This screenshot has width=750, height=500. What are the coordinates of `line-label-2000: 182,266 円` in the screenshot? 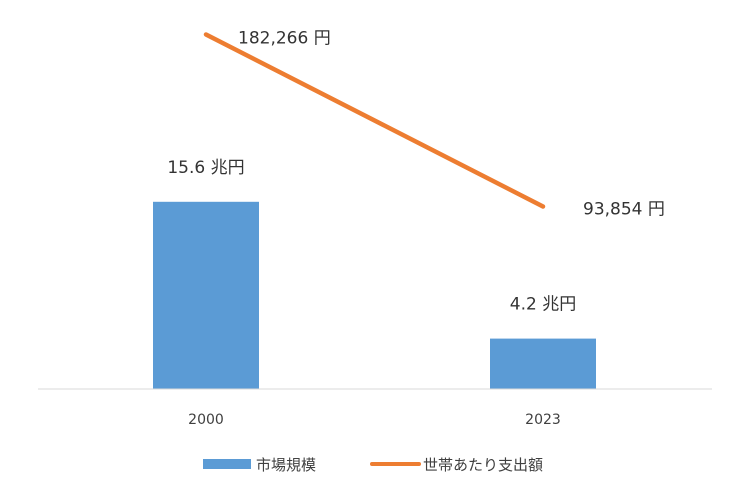 It's located at (284, 38).